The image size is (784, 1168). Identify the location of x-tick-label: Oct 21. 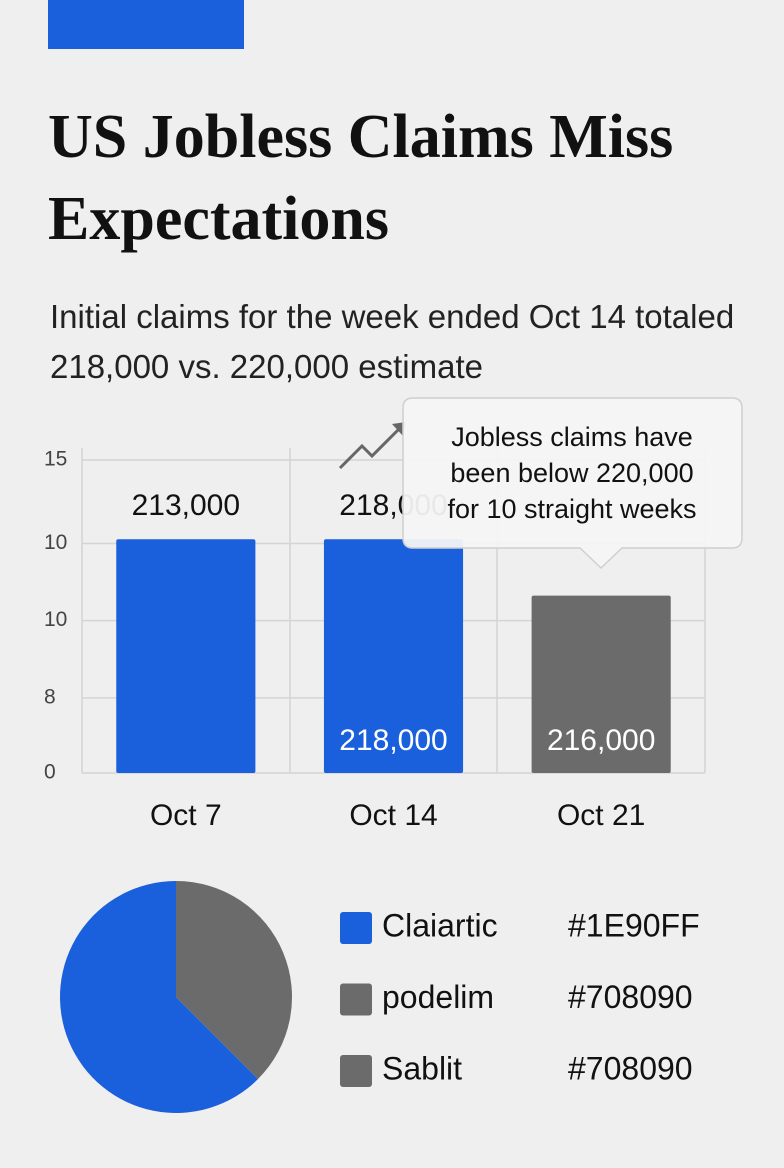
(601, 815).